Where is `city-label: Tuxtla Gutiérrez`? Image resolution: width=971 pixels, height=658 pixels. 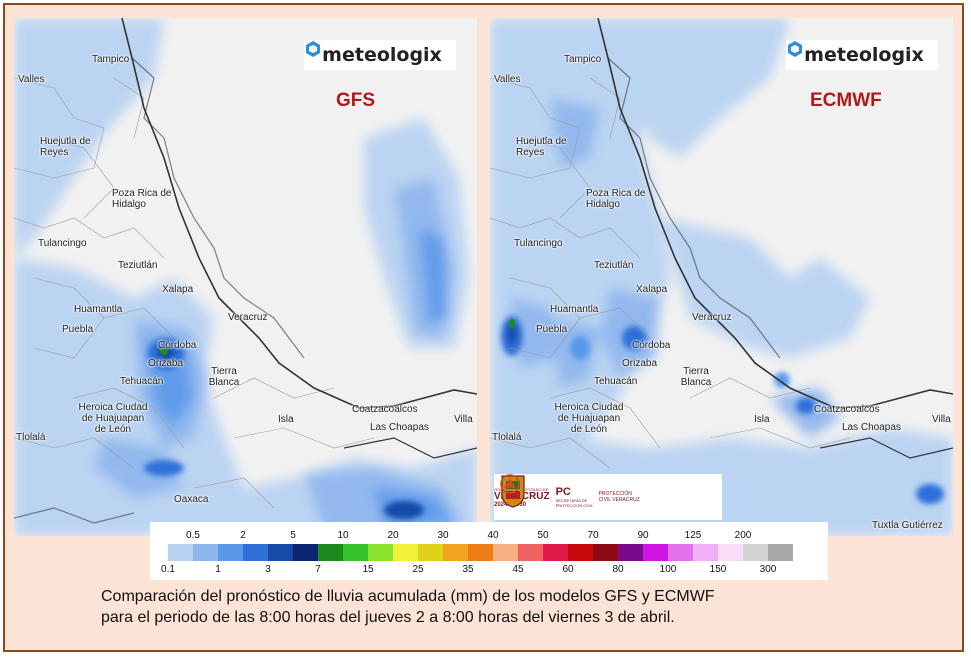 city-label: Tuxtla Gutiérrez is located at coordinates (907, 525).